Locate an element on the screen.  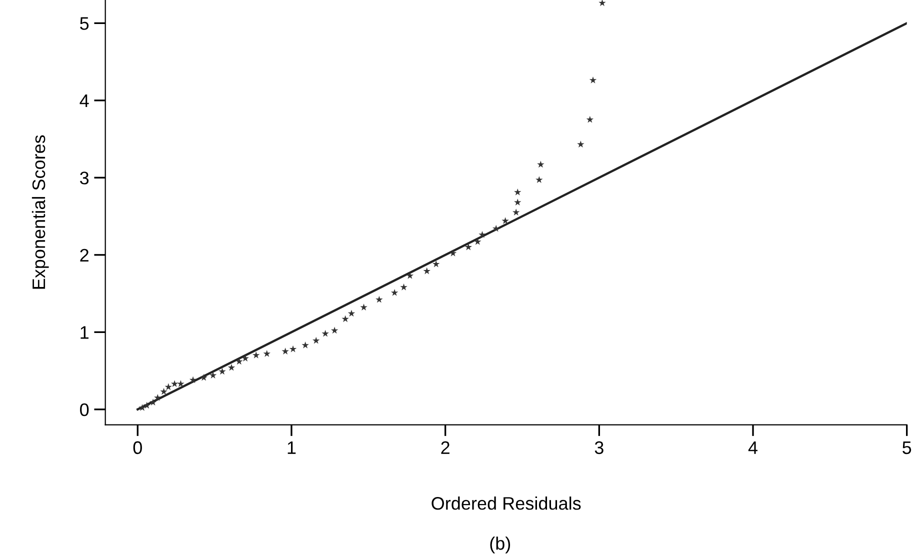
x-tick-label: 4 is located at coordinates (753, 447).